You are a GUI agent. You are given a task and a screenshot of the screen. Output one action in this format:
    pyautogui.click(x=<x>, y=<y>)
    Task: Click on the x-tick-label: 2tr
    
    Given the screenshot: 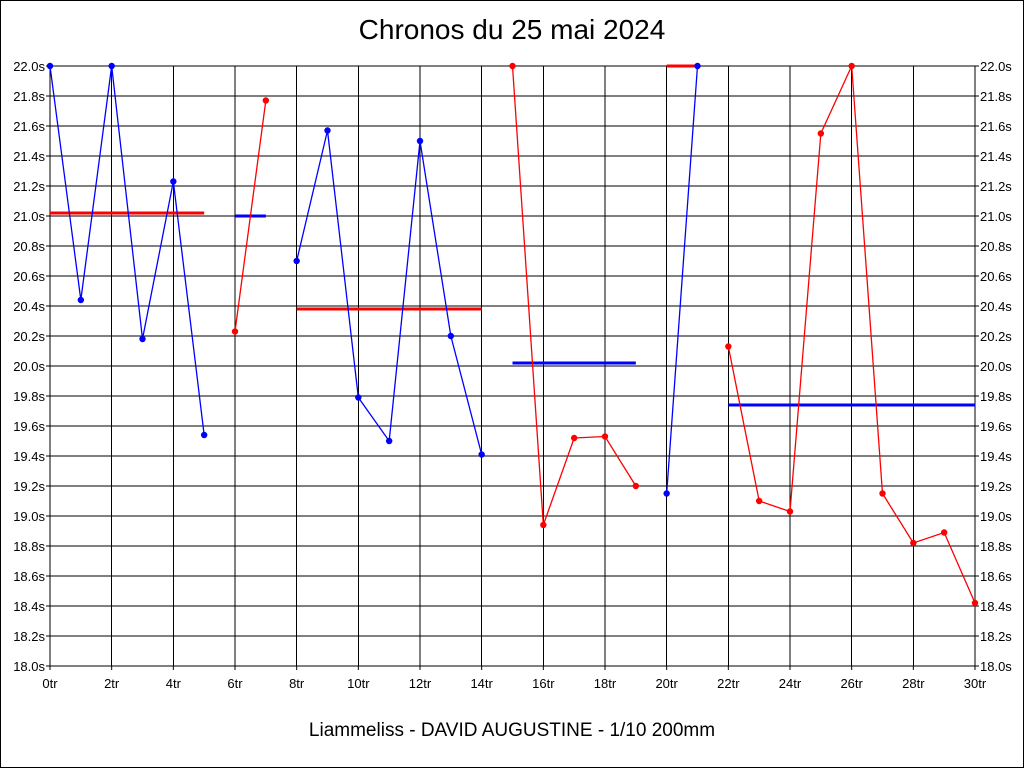 What is the action you would take?
    pyautogui.click(x=112, y=683)
    